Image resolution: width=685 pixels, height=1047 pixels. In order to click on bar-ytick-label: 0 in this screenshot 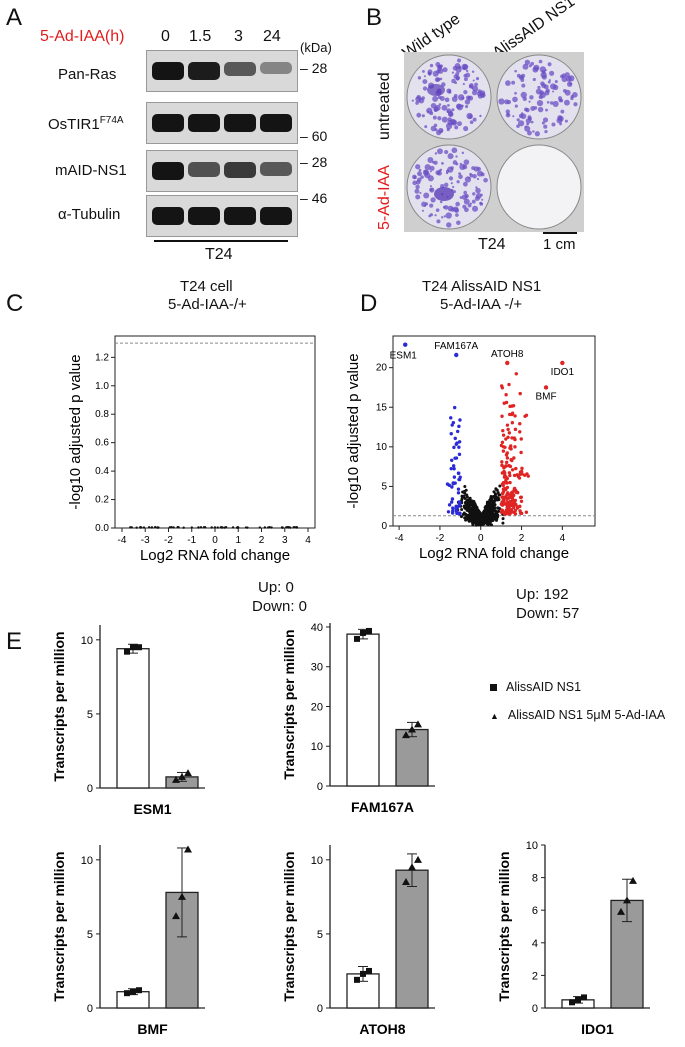, I will do `click(320, 787)`.